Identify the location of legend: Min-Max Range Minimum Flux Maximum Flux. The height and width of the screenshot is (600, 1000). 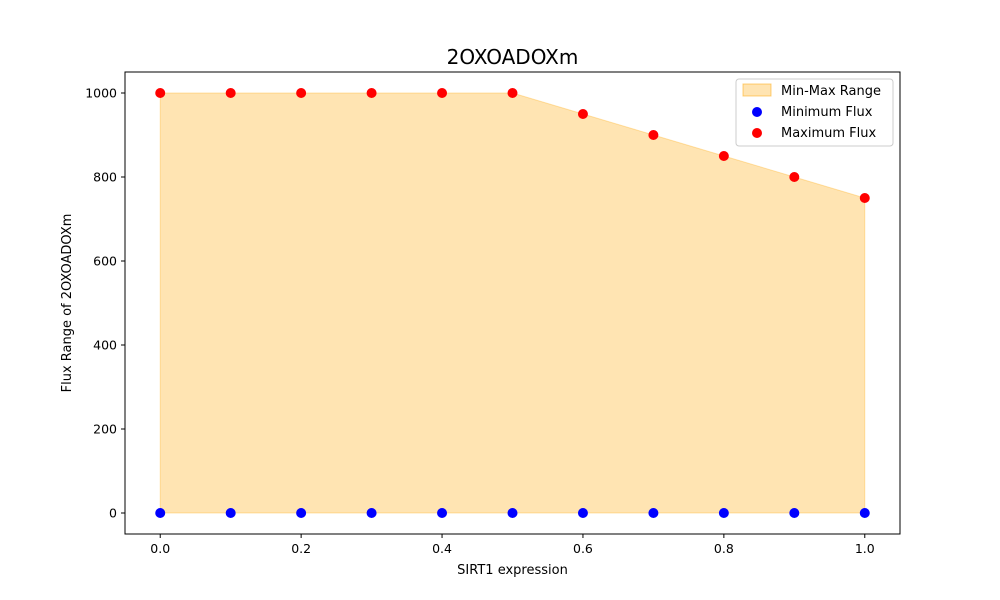
(814, 112).